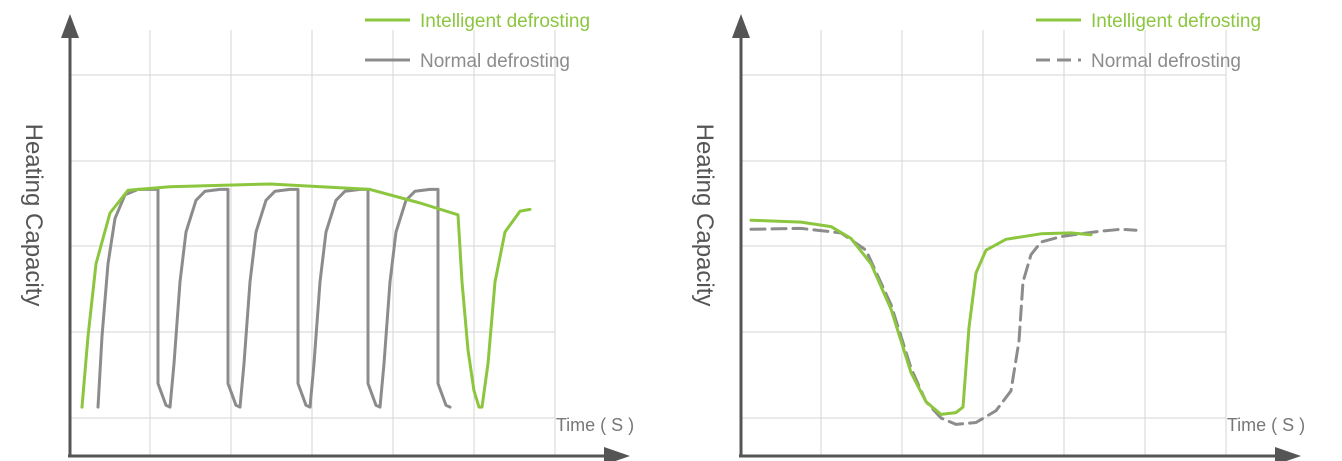 The height and width of the screenshot is (461, 1342). Describe the element at coordinates (921, 317) in the screenshot. I see `series-line-intelligent` at that location.